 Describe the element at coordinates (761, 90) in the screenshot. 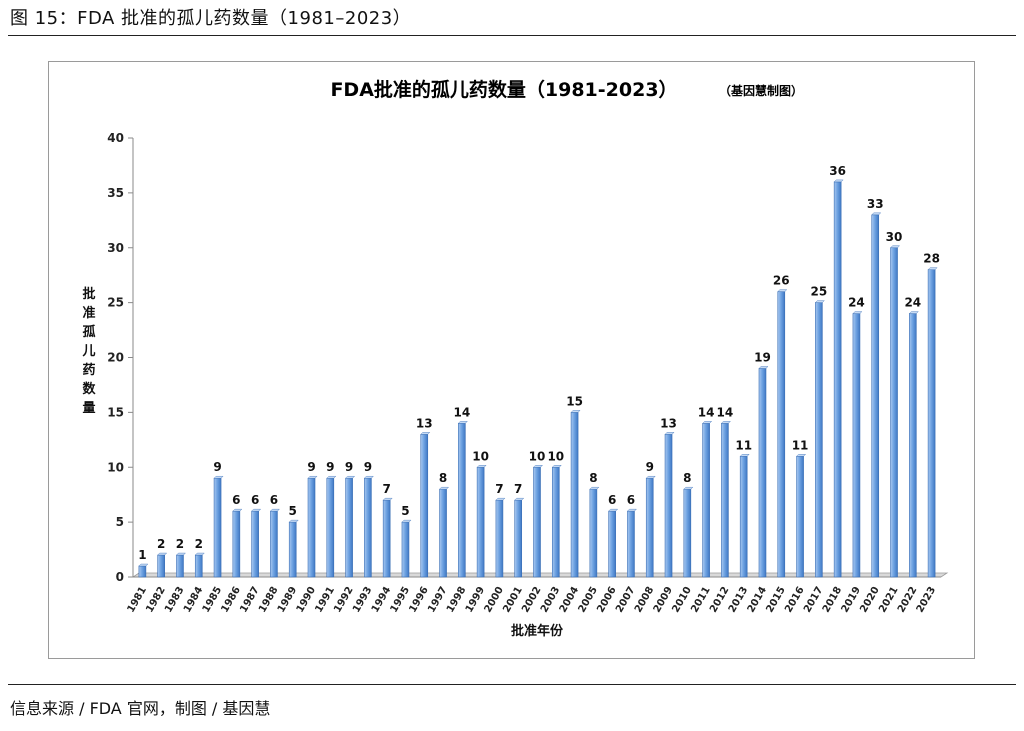

I see `chart-title-note: （基因慧制图）` at that location.